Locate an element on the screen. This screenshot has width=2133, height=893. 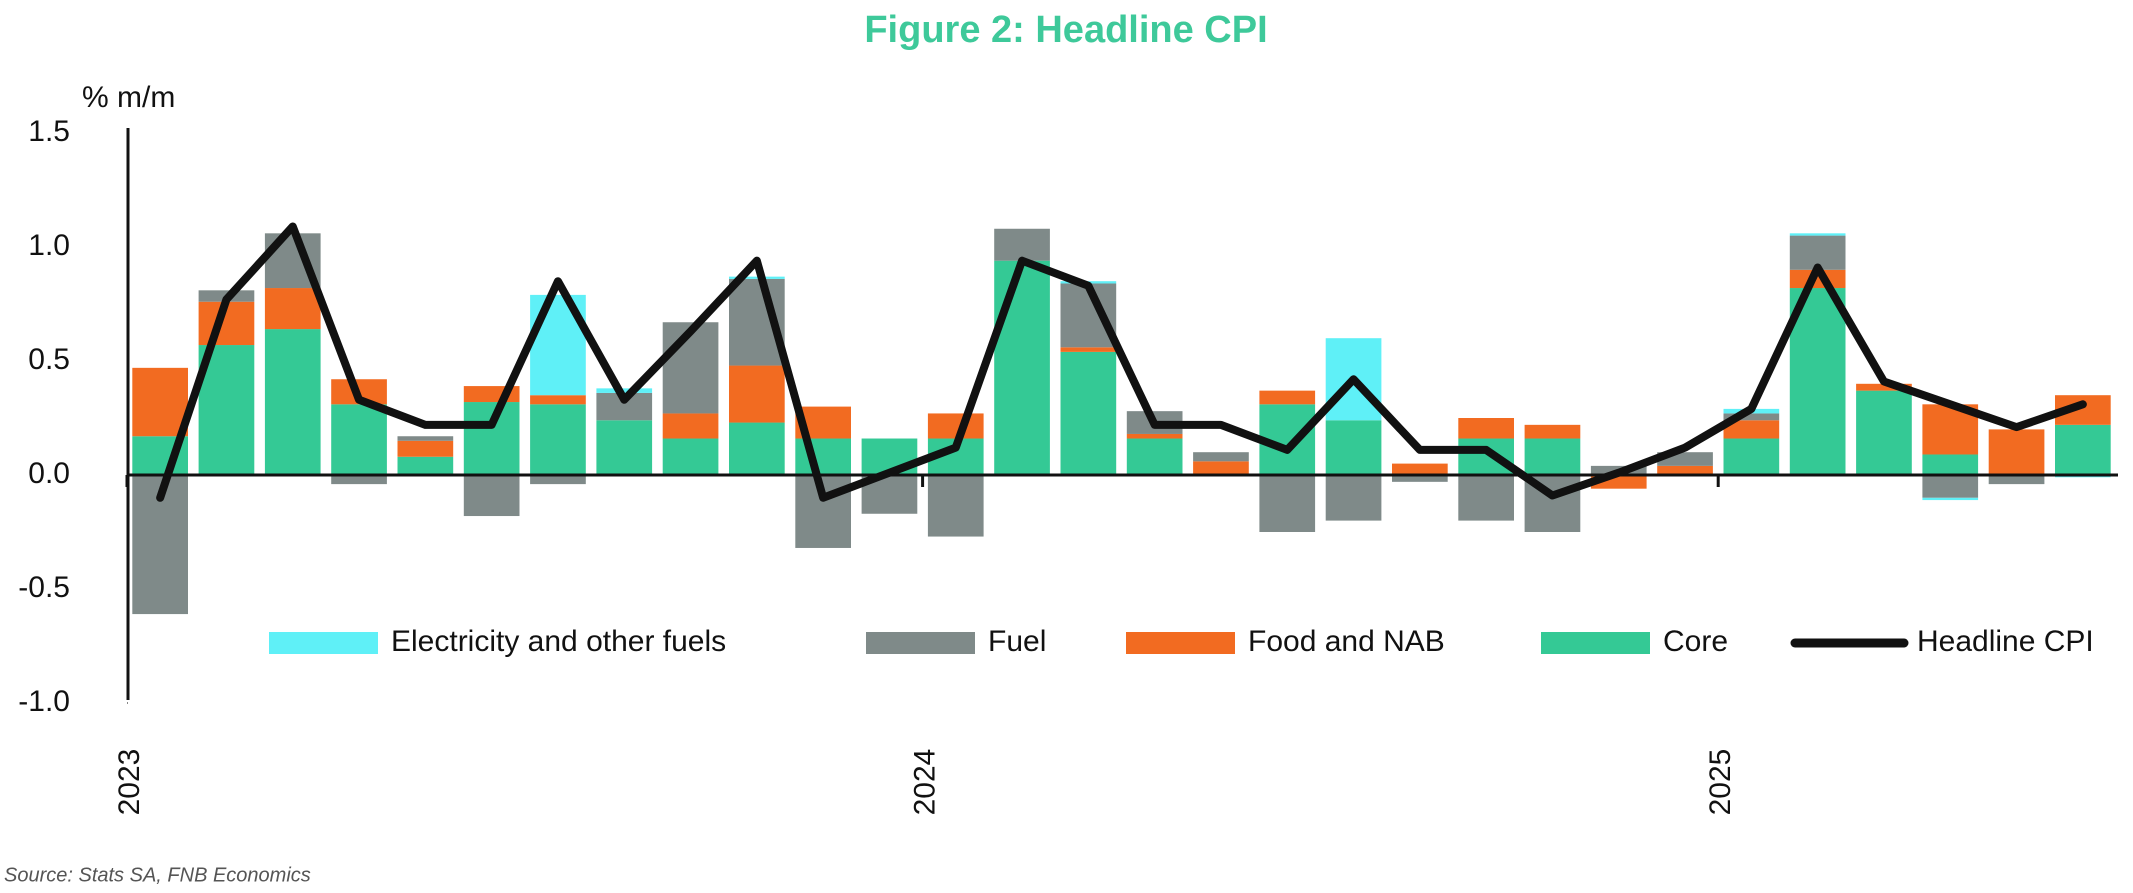
y-axis-label: % m/m is located at coordinates (128, 97).